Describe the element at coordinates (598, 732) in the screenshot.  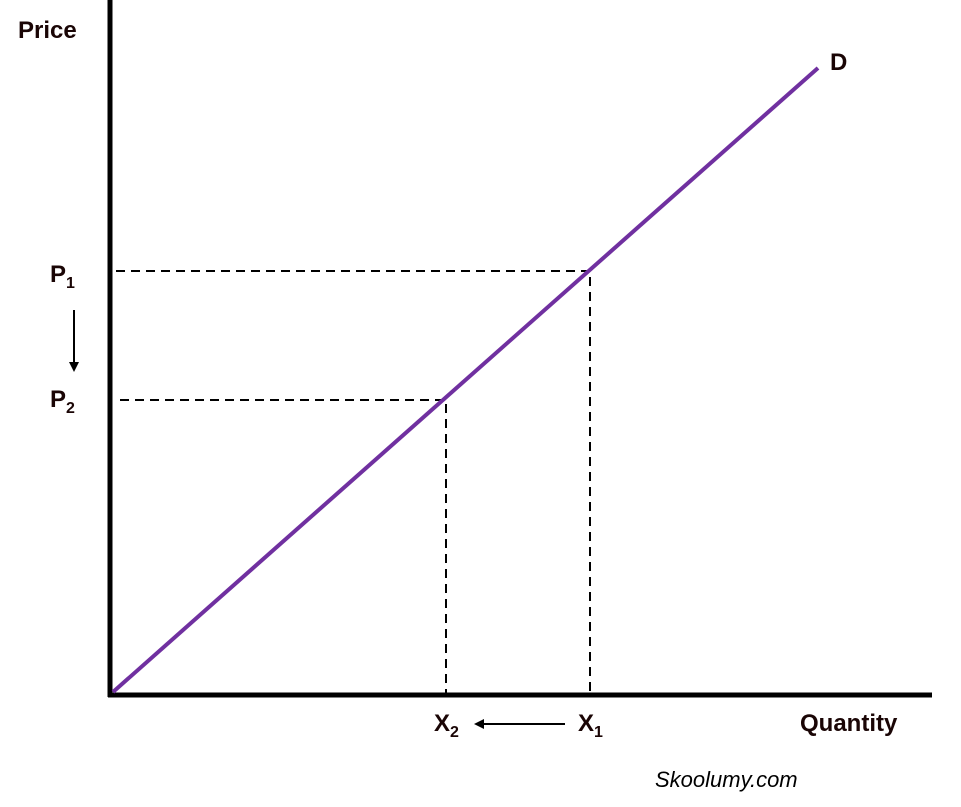
I see `quantity-label-sub: 1` at that location.